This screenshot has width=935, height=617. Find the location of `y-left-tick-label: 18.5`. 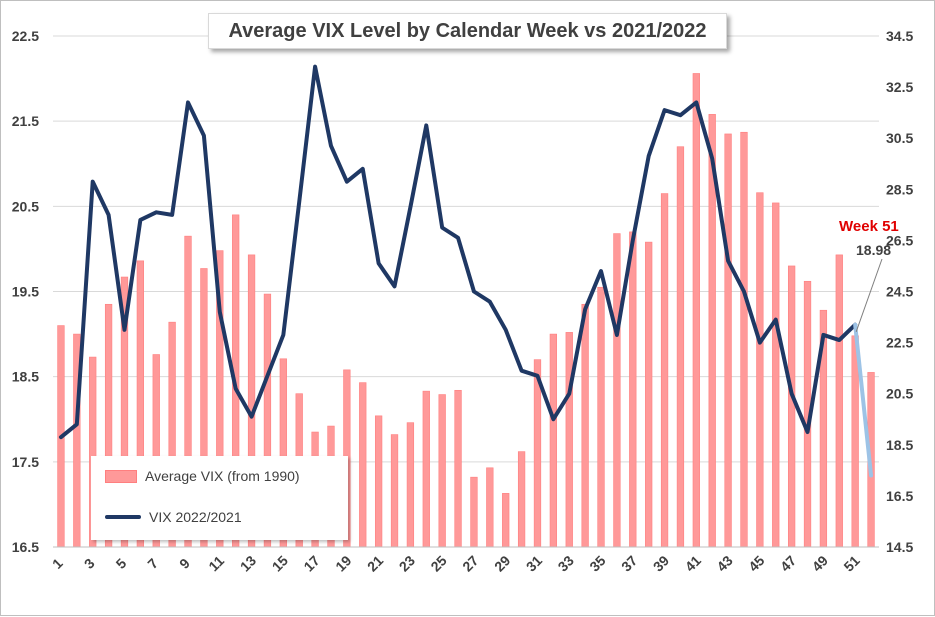

y-left-tick-label: 18.5 is located at coordinates (25, 377).